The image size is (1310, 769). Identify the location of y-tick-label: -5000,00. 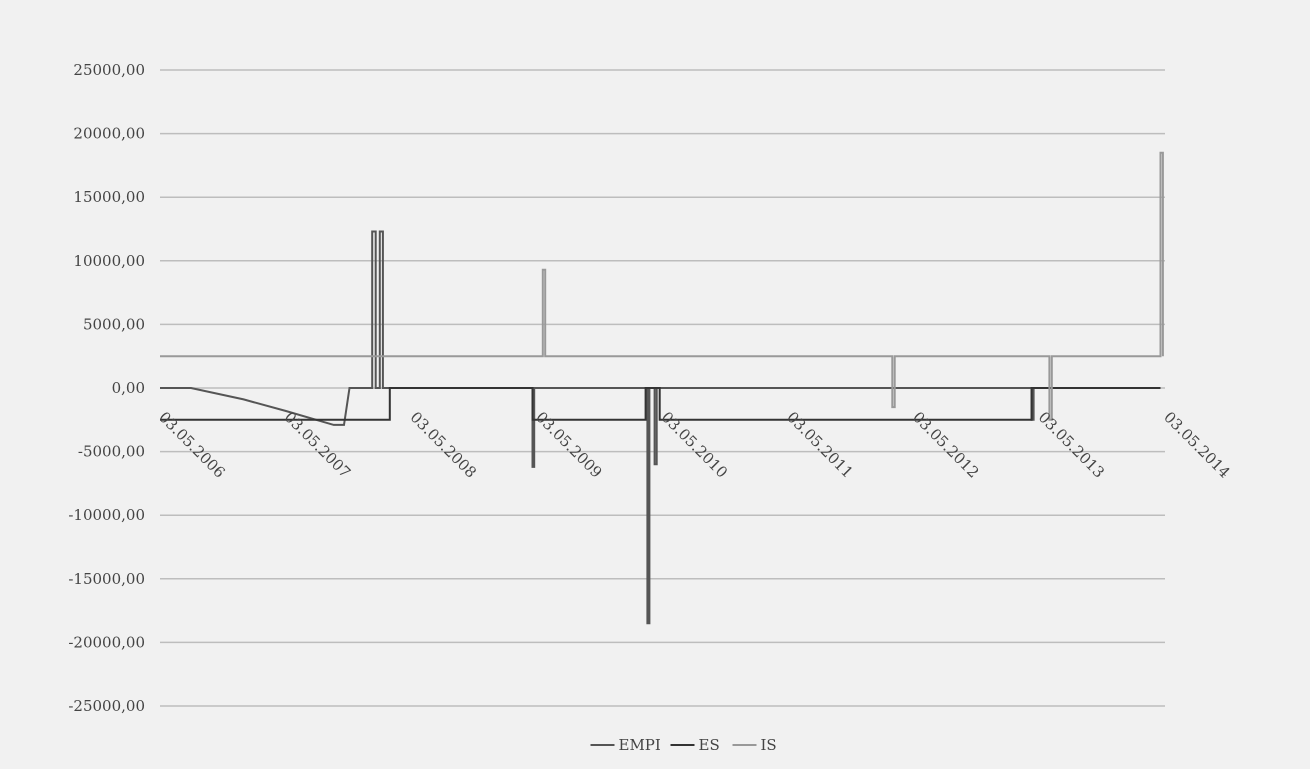
(111, 452).